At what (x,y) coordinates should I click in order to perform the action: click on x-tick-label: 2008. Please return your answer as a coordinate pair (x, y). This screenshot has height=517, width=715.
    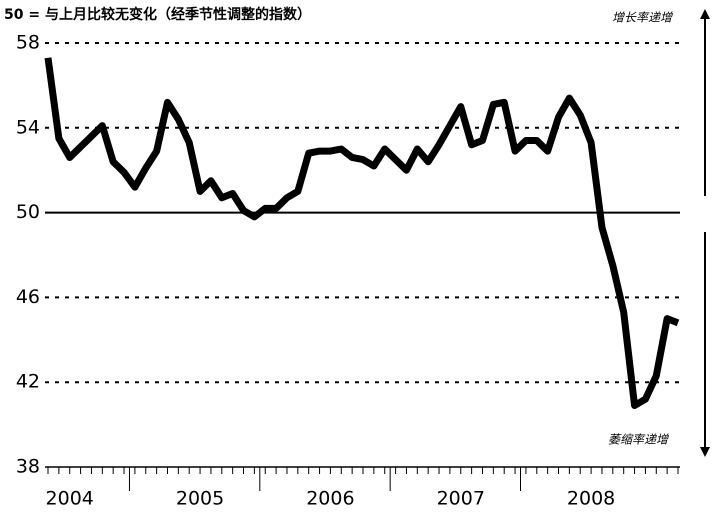
    Looking at the image, I should click on (591, 499).